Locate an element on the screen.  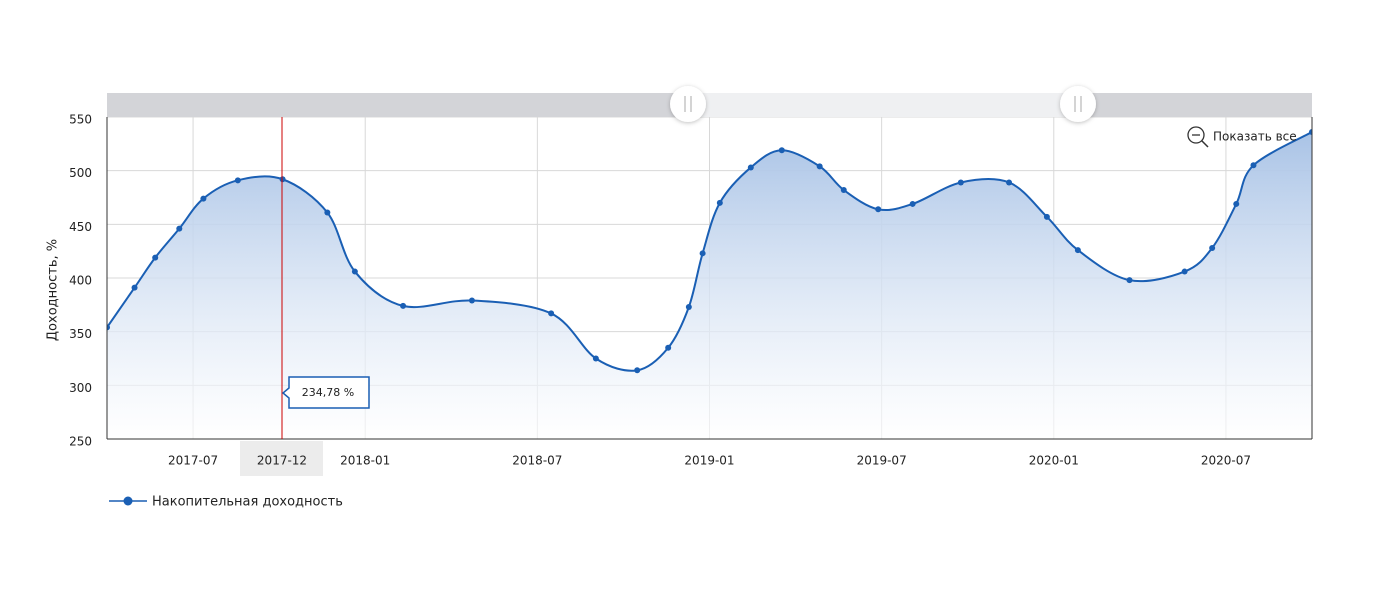
y-tick-label: 250 is located at coordinates (80, 442).